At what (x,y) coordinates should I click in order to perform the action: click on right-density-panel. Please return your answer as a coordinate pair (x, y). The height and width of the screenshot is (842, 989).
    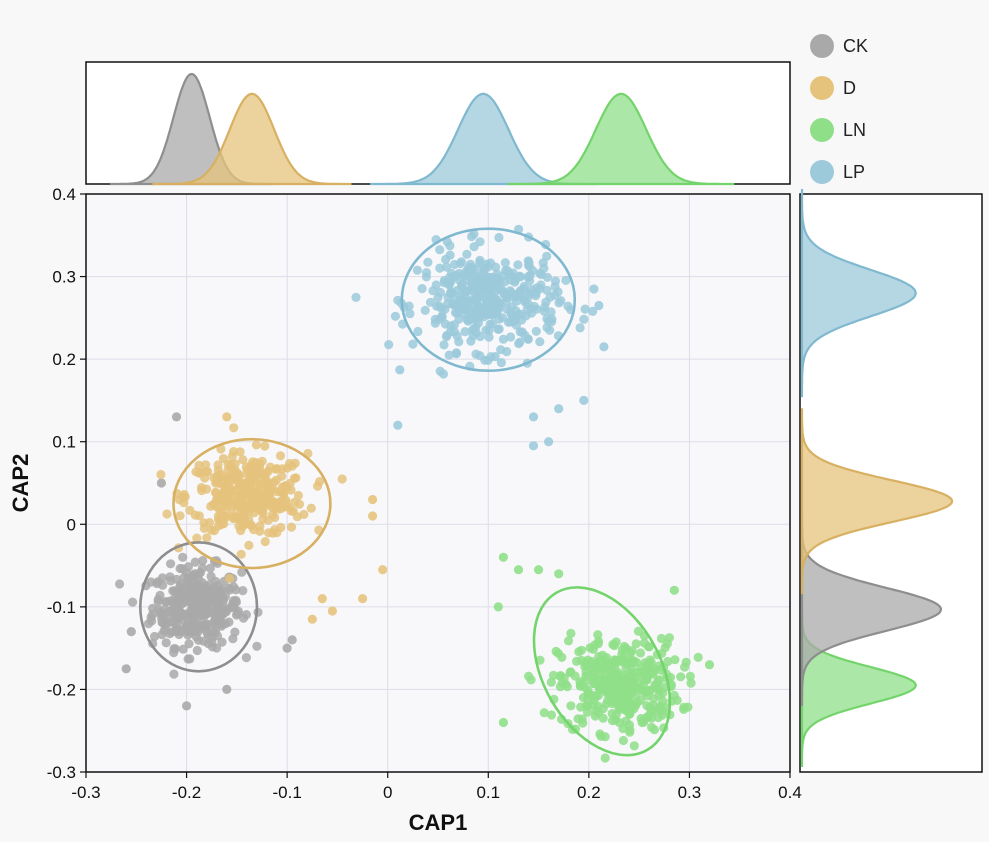
    Looking at the image, I should click on (891, 481).